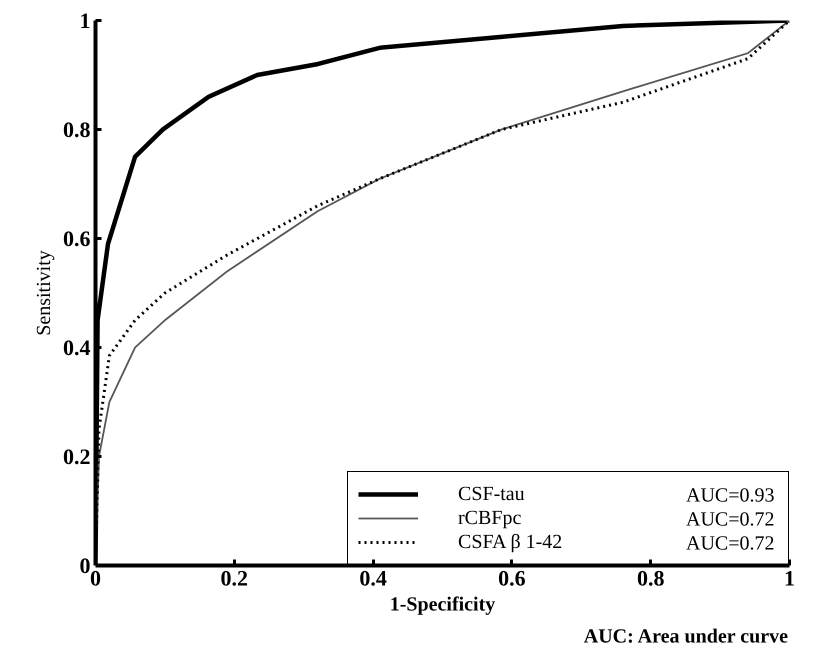  Describe the element at coordinates (686, 637) in the screenshot. I see `text: AUC: Area under curve` at that location.